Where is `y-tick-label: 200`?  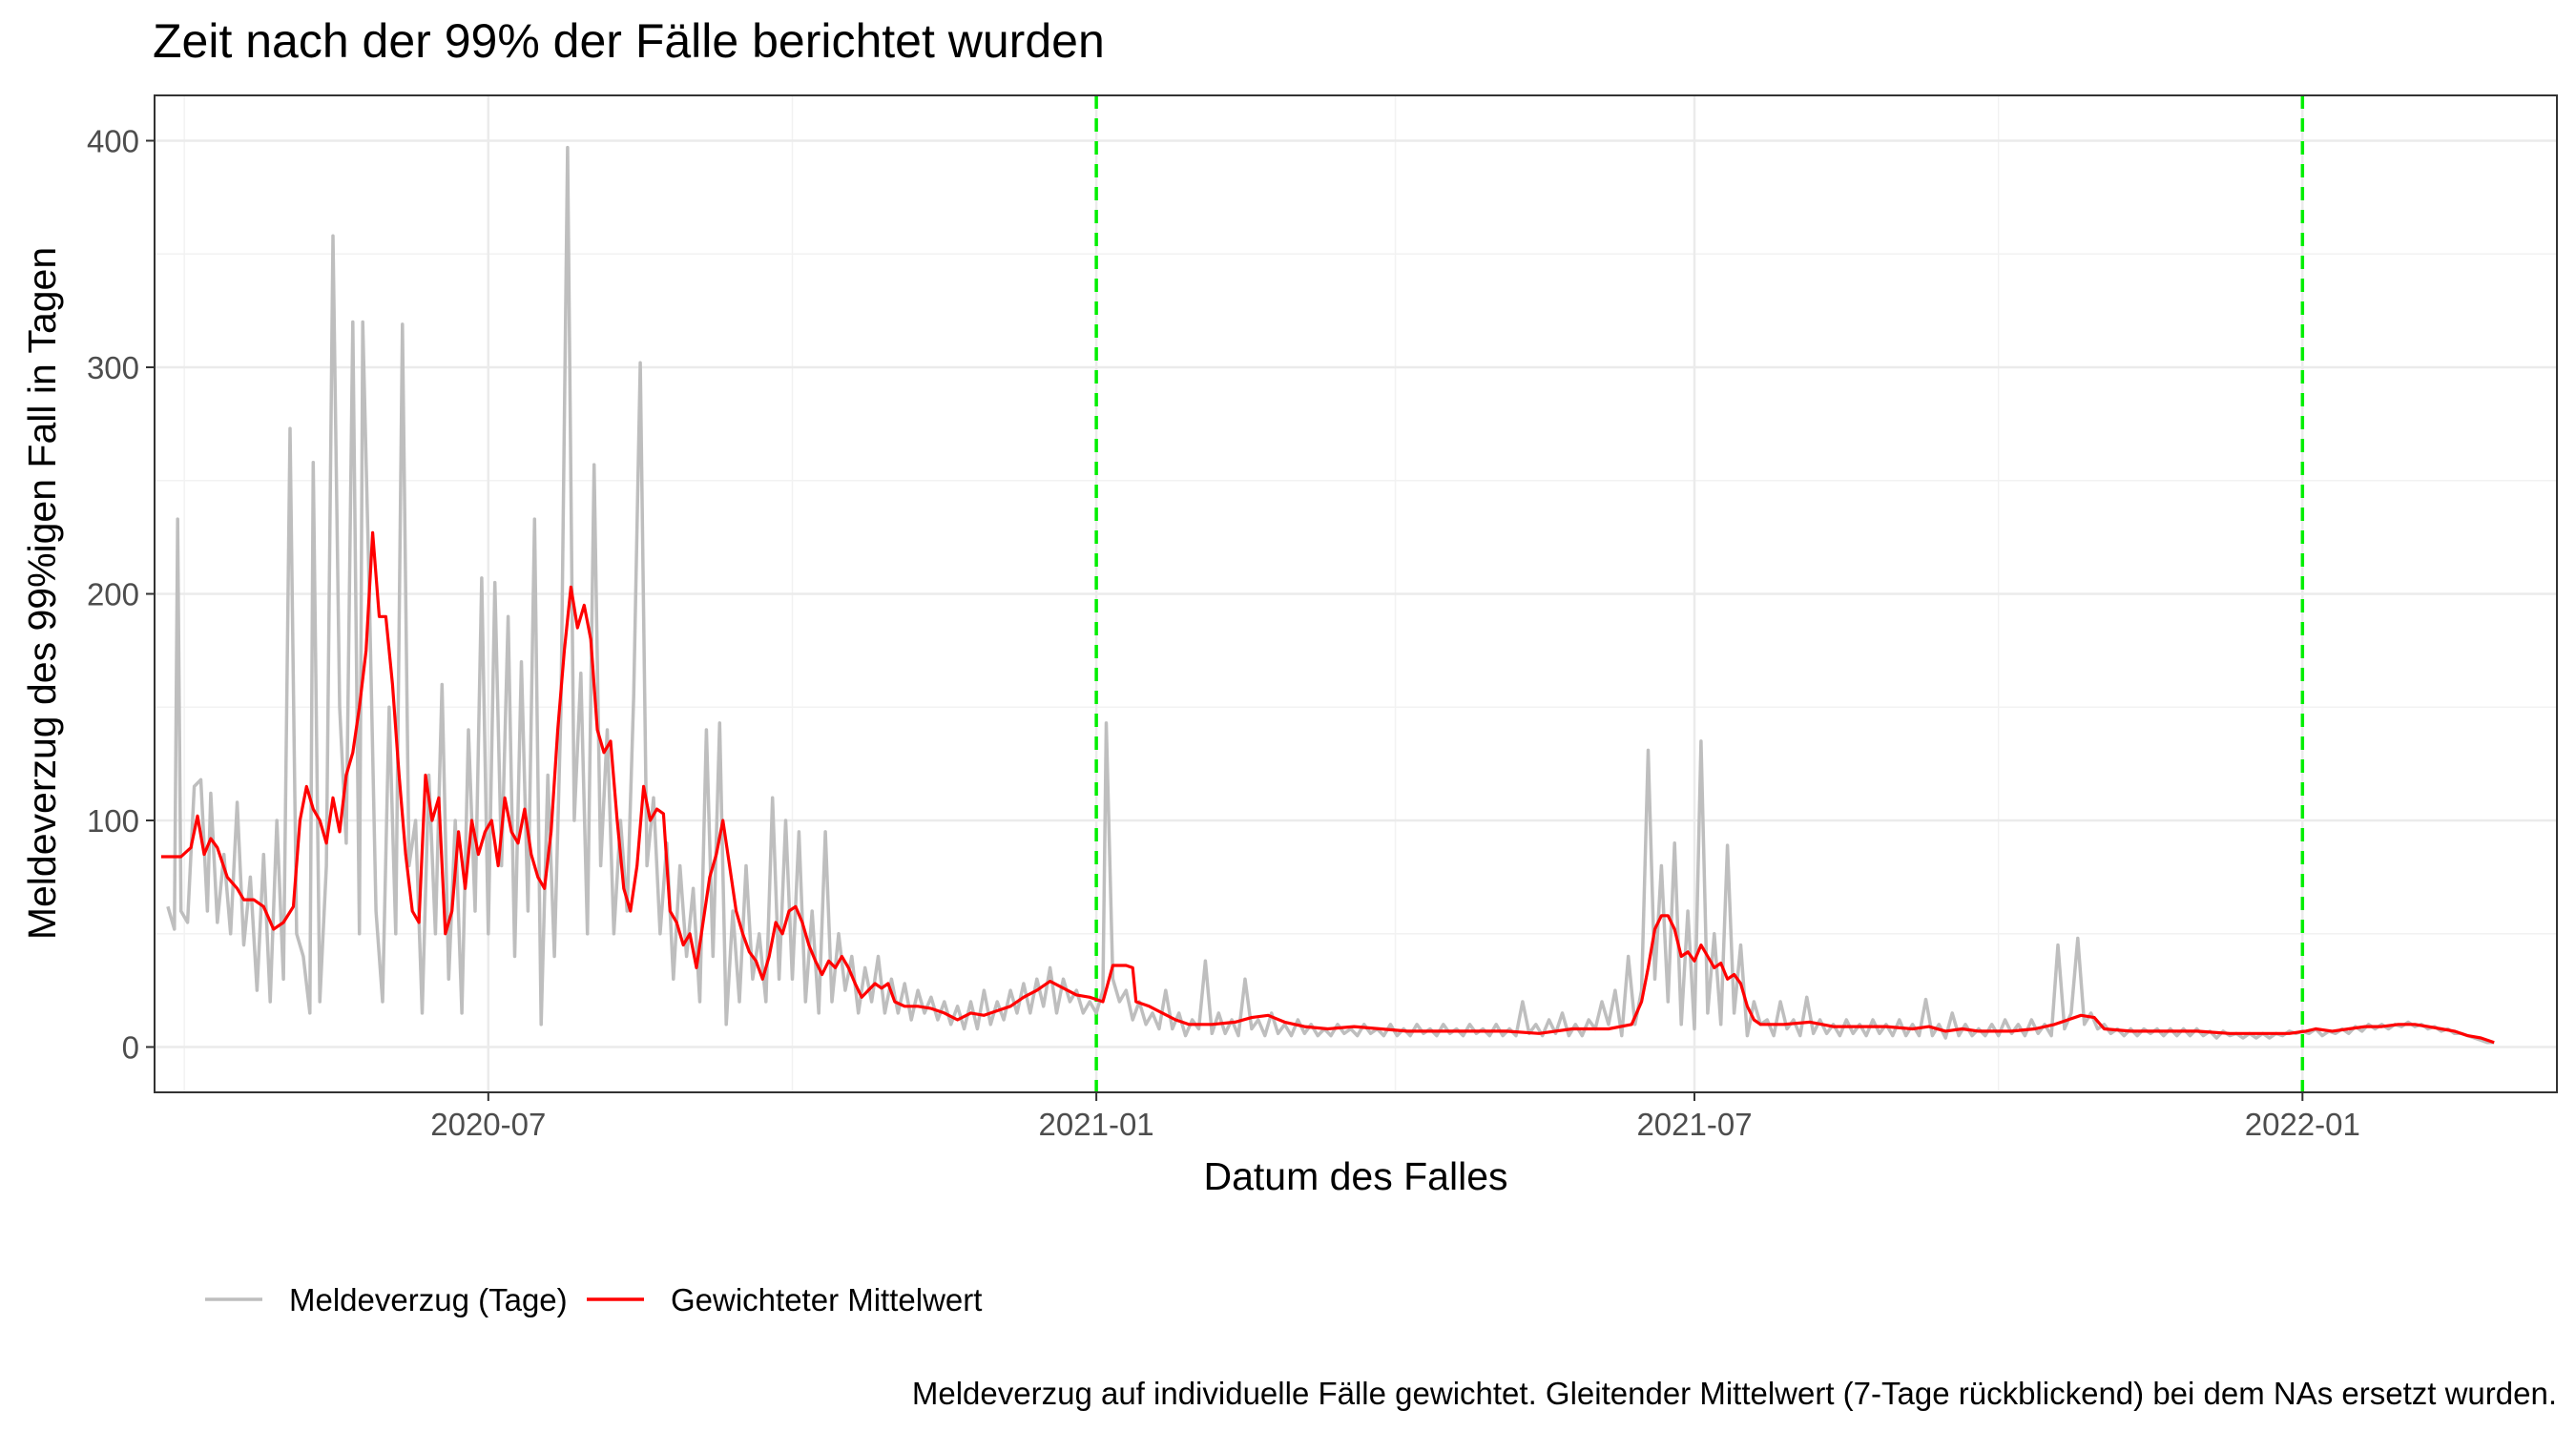
y-tick-label: 200 is located at coordinates (113, 594).